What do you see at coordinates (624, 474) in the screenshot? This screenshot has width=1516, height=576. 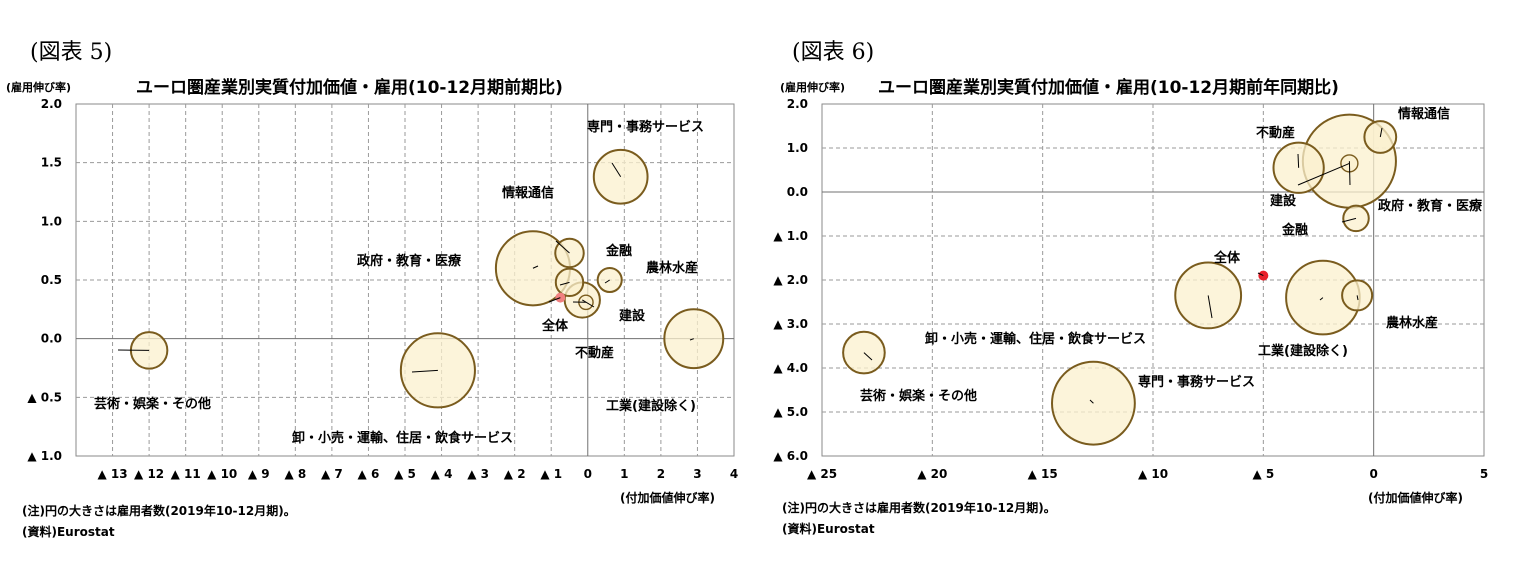 I see `x-tick-label: 1` at bounding box center [624, 474].